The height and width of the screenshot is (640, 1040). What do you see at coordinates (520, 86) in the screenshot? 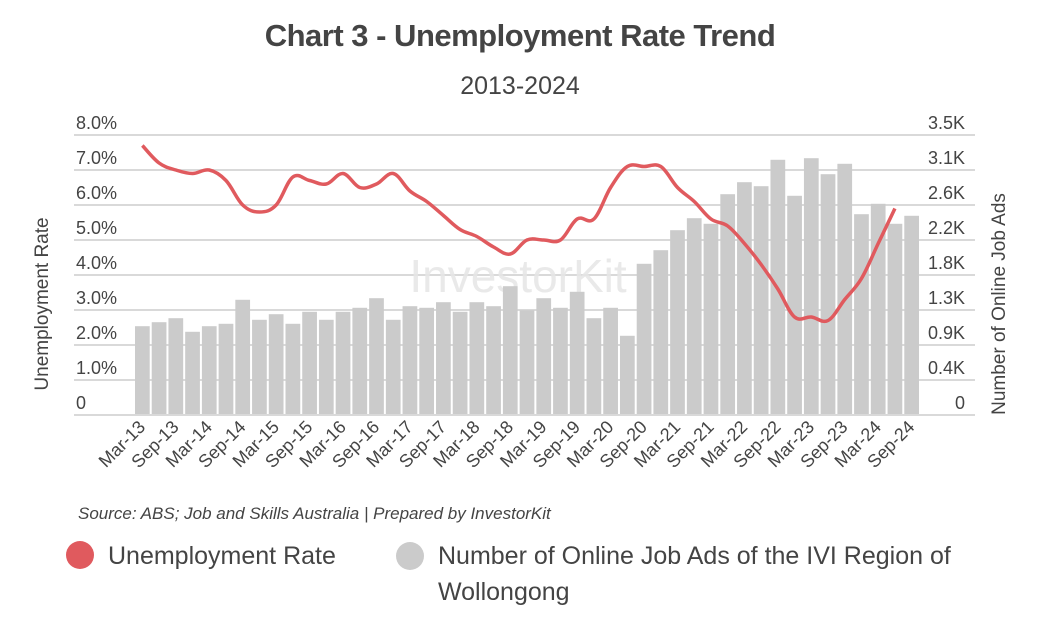
I see `chart-subtitle: 2013-2024` at bounding box center [520, 86].